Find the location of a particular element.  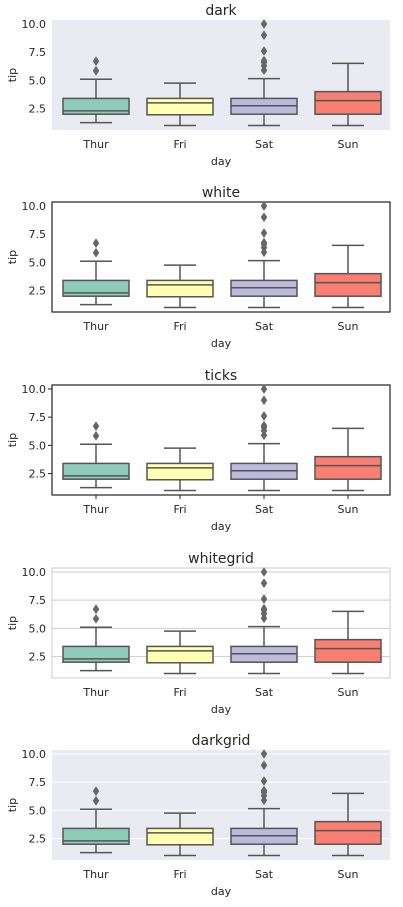

panel-title: white is located at coordinates (221, 193).